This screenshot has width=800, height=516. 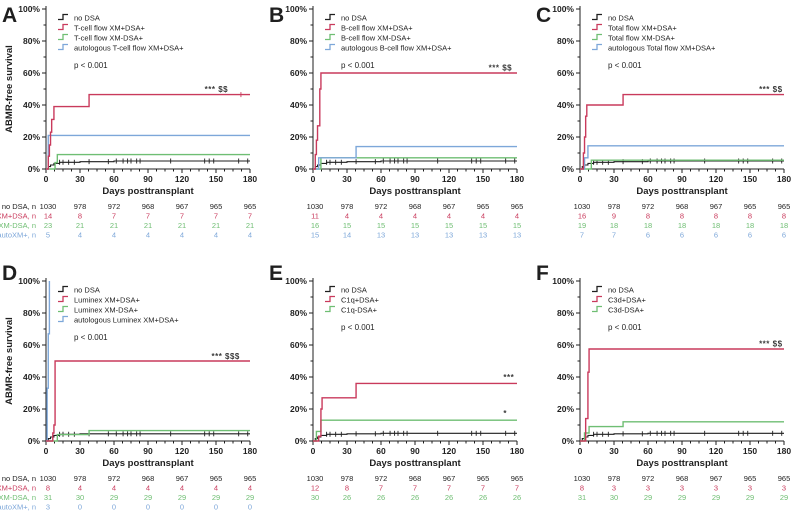 What do you see at coordinates (315, 488) in the screenshot?
I see `risk-value: 12` at bounding box center [315, 488].